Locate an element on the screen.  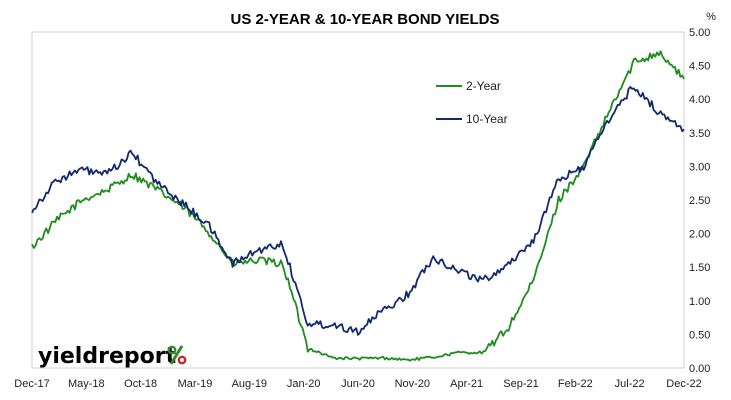
x-tick-label: Jul-22 is located at coordinates (630, 384).